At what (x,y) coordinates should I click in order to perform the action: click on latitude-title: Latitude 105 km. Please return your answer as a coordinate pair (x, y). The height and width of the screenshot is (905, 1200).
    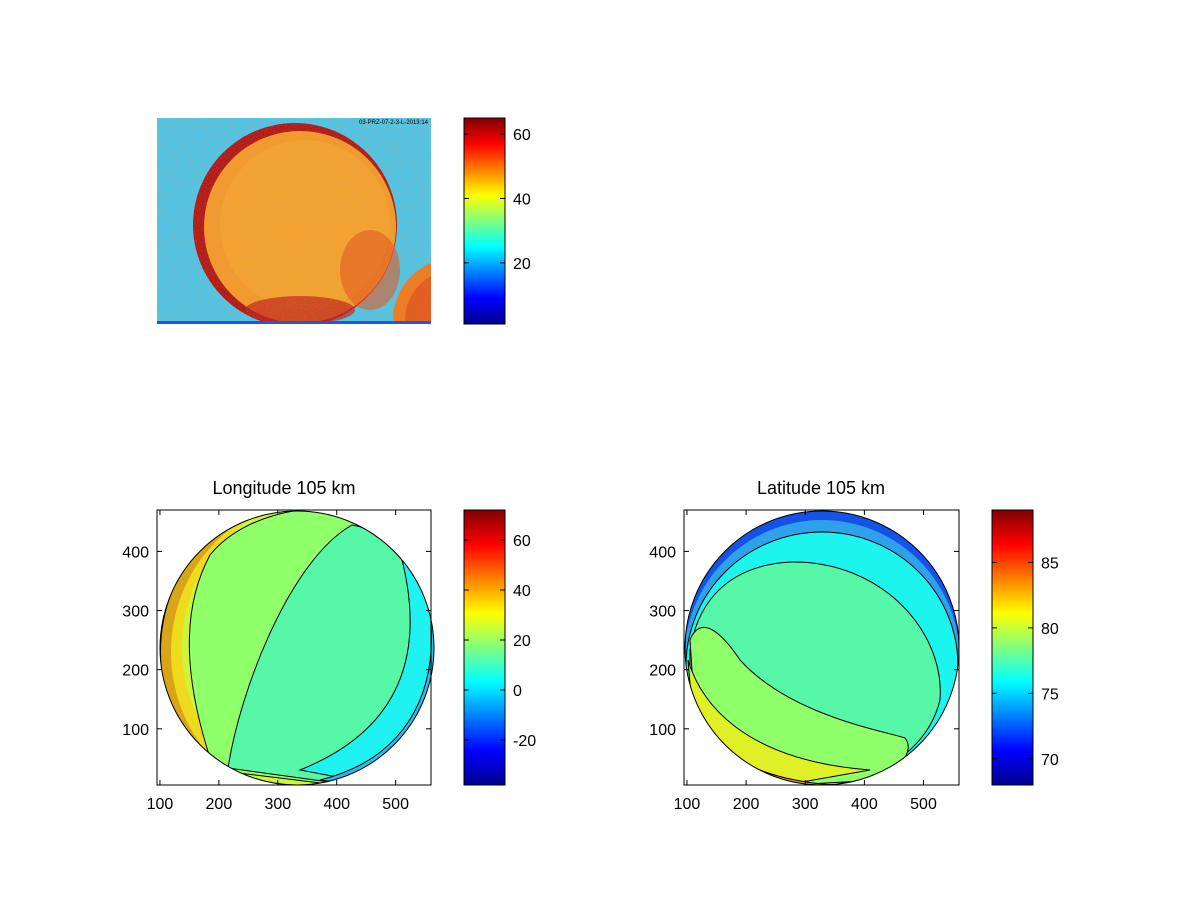
    Looking at the image, I should click on (821, 488).